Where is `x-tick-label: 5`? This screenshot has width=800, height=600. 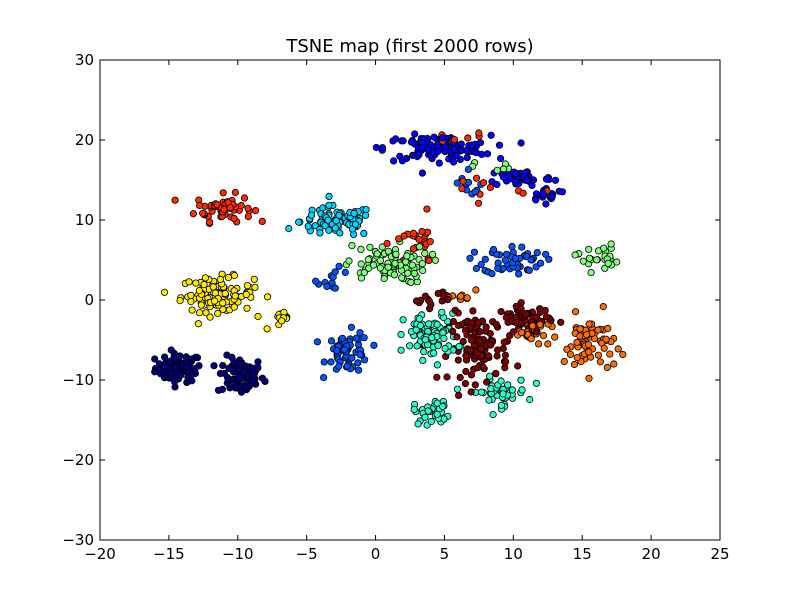 x-tick-label: 5 is located at coordinates (445, 554).